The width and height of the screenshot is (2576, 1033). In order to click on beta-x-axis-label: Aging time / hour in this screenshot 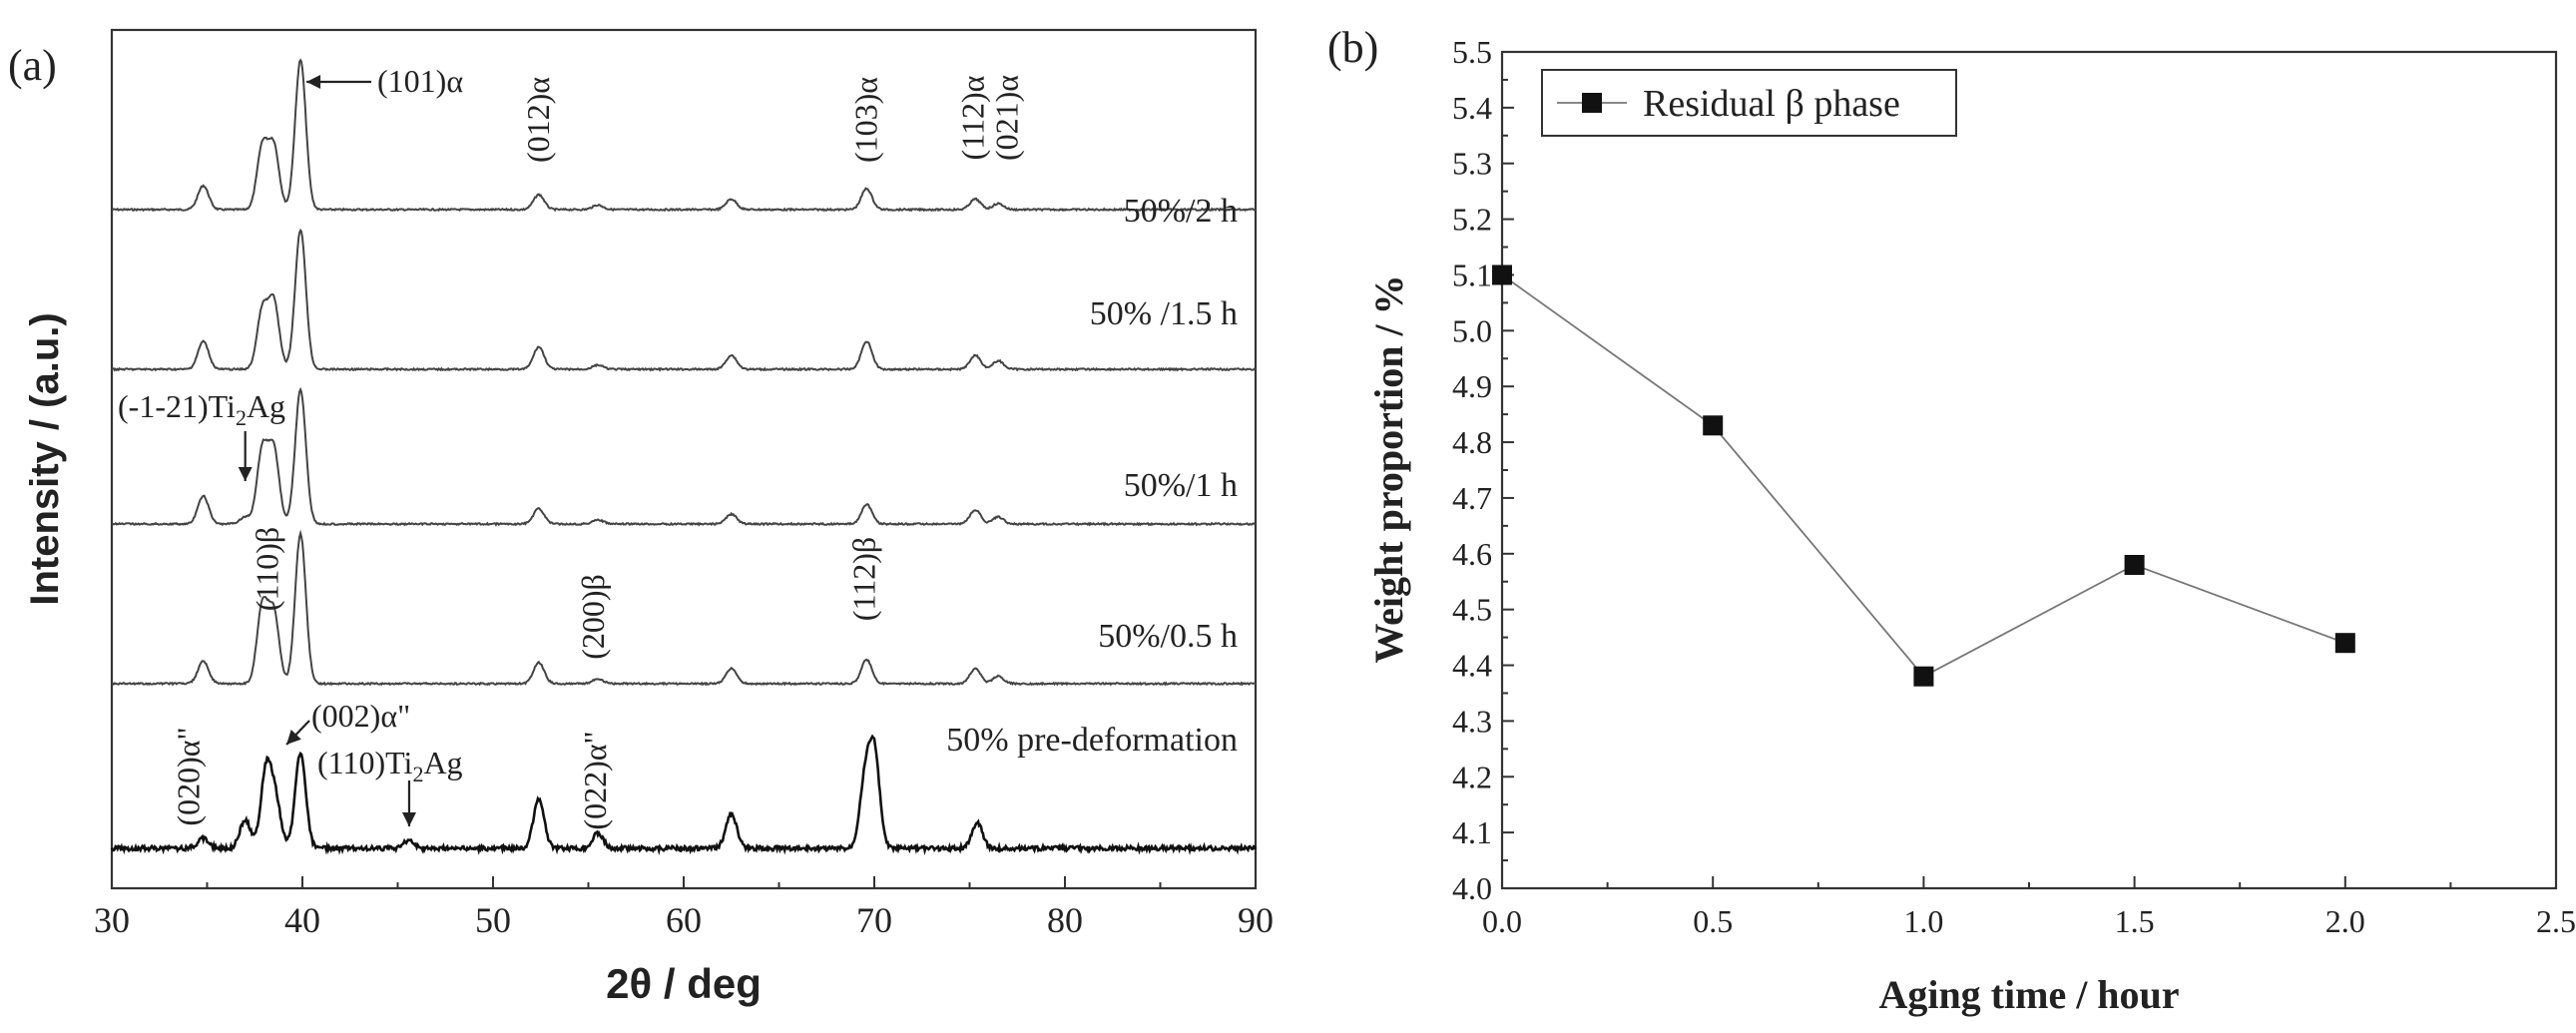, I will do `click(2029, 995)`.